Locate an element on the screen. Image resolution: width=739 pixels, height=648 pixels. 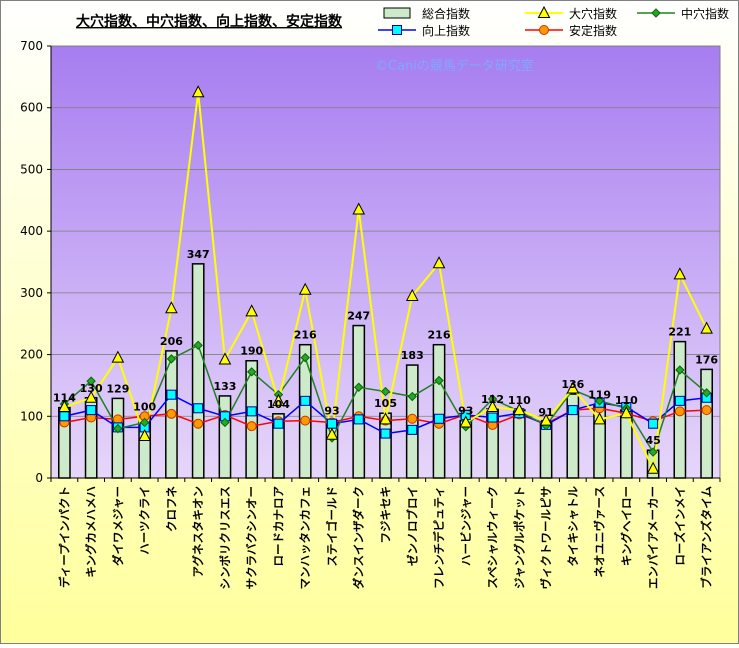
data-label: 93 is located at coordinates (331, 411).